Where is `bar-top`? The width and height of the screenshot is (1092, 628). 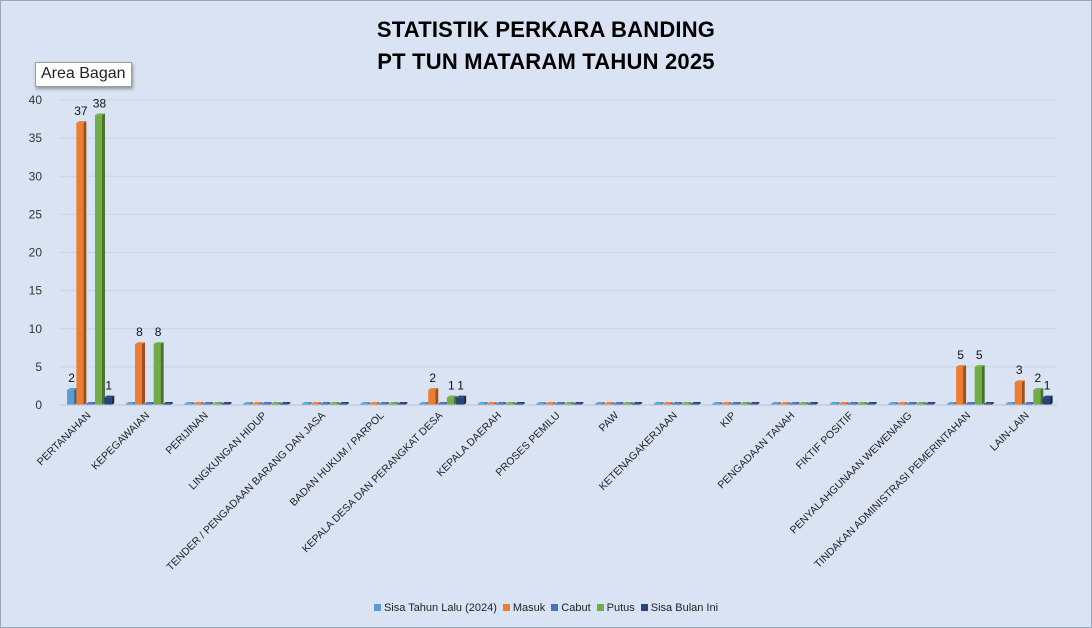
bar-top is located at coordinates (717, 403).